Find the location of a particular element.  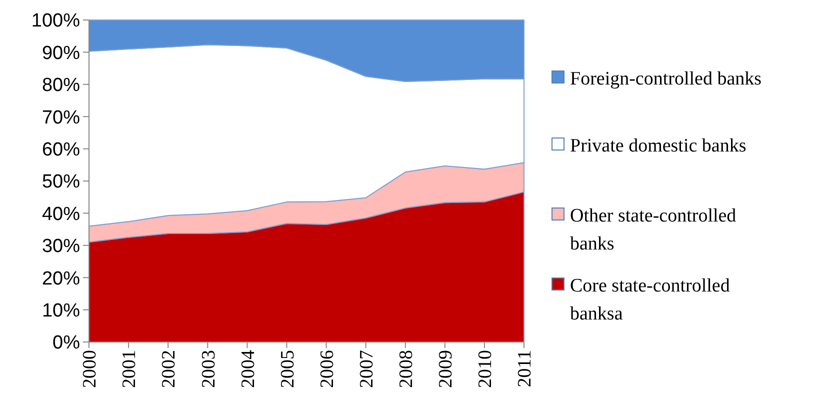

x-tick-label: 2009 is located at coordinates (446, 369).